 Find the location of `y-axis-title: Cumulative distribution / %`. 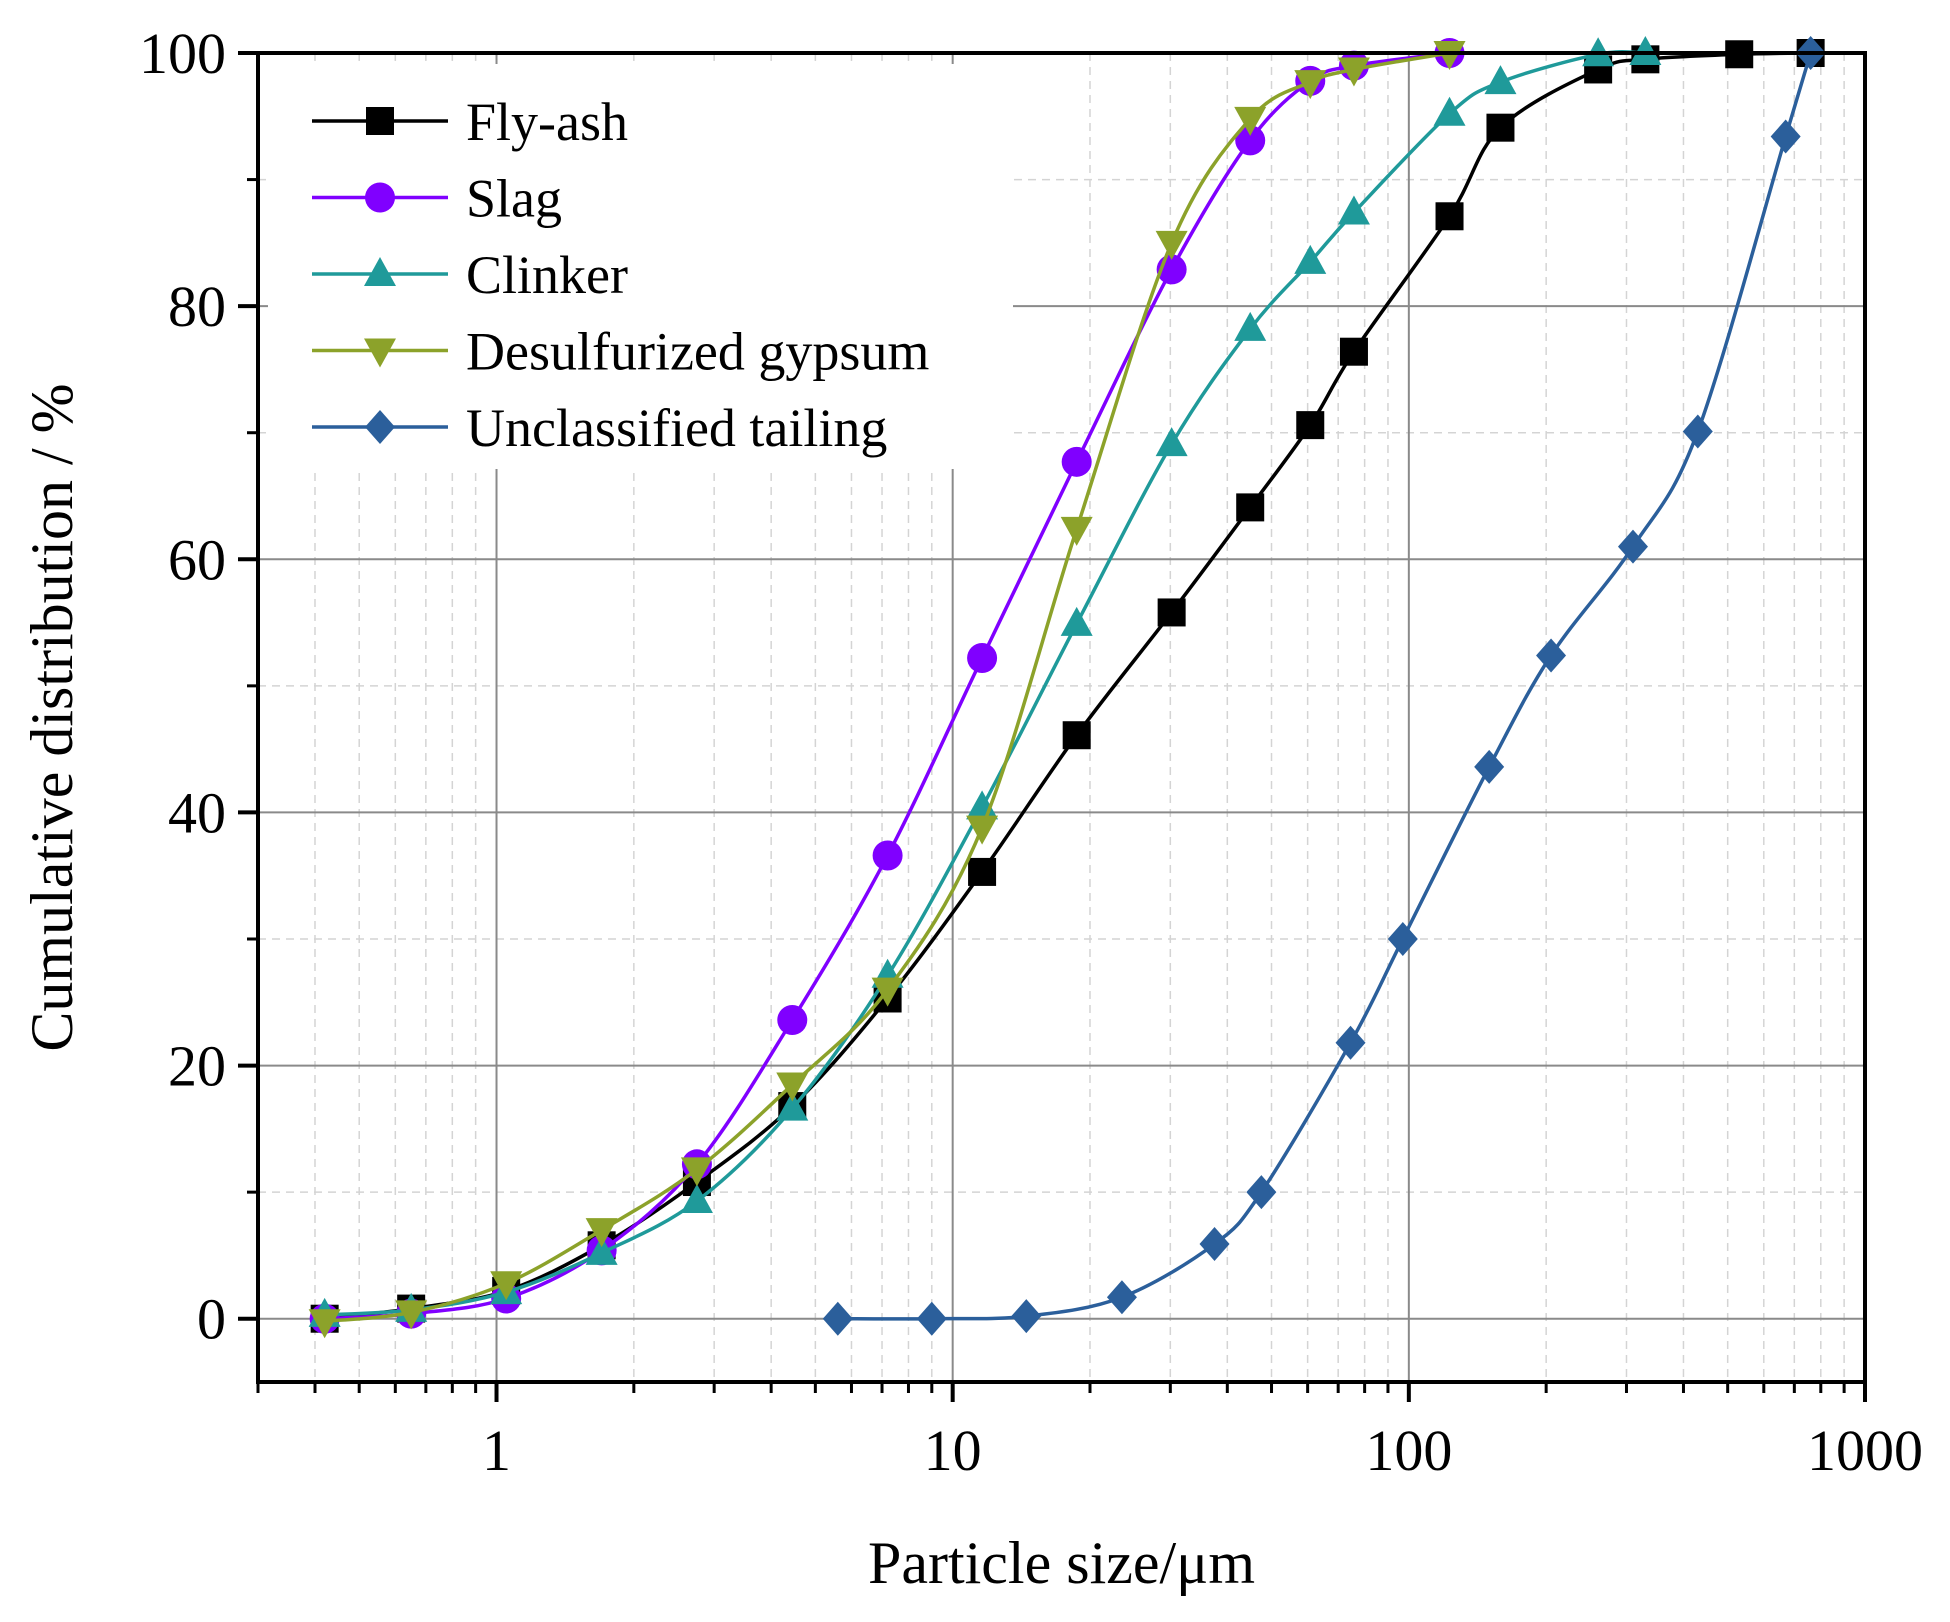

y-axis-title: Cumulative distribution / % is located at coordinates (52, 717).